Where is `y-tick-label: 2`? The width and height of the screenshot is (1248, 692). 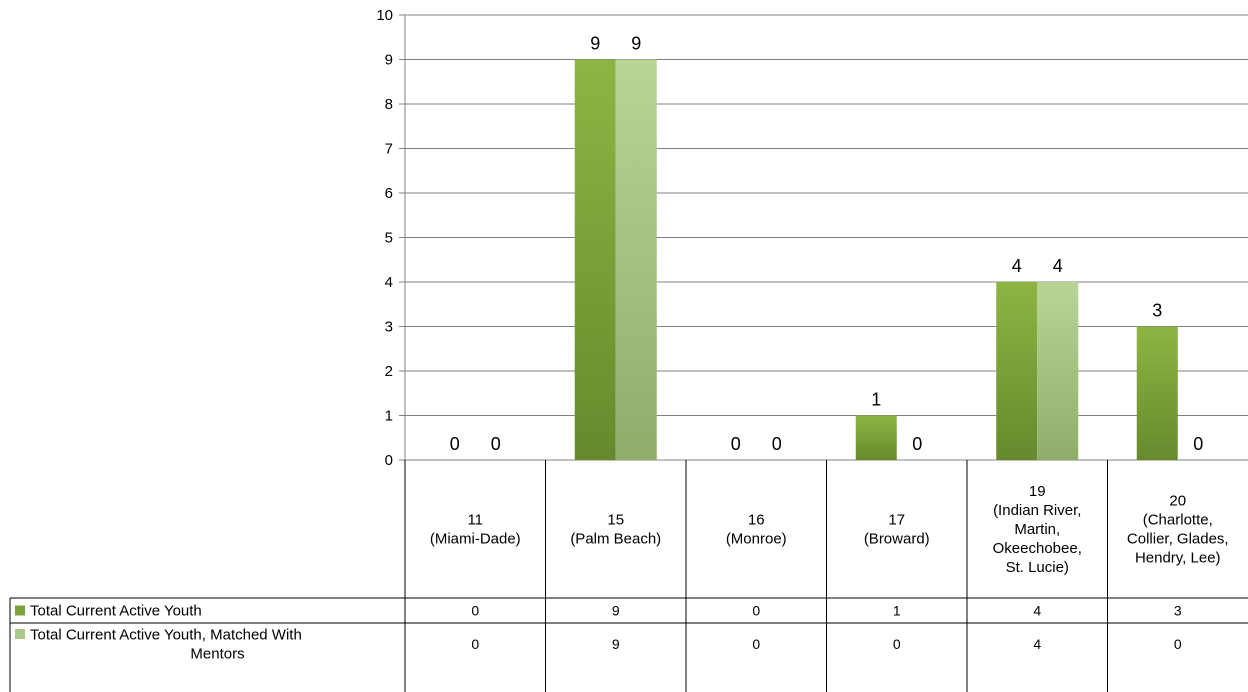
y-tick-label: 2 is located at coordinates (389, 371).